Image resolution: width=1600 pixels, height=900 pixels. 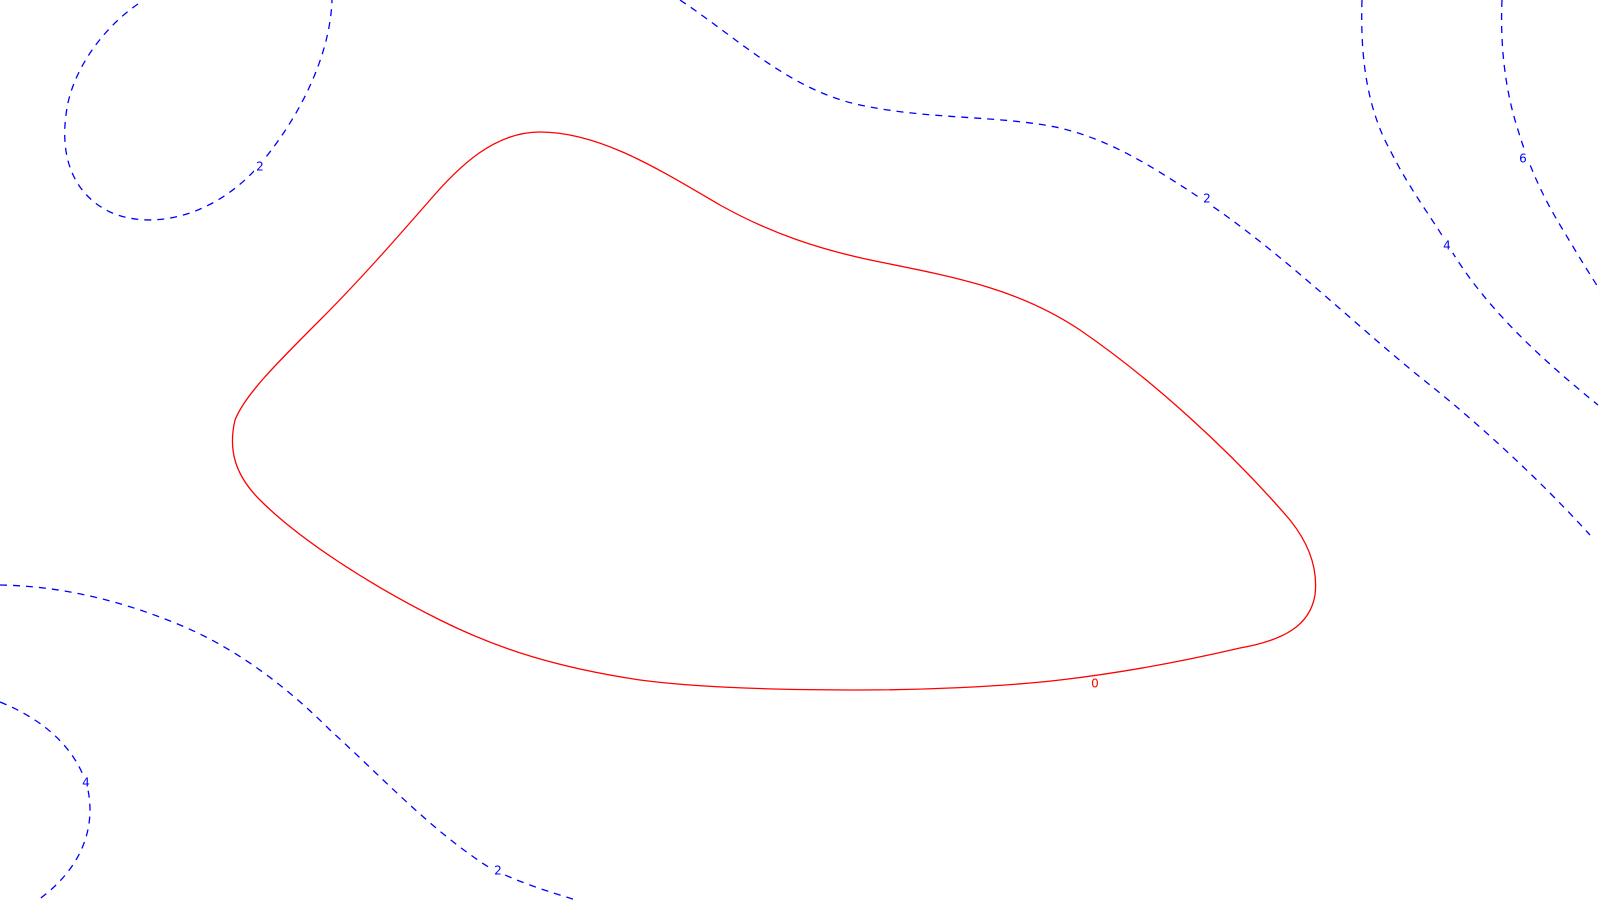 I want to click on contour-label-text: 6, so click(x=1523, y=159).